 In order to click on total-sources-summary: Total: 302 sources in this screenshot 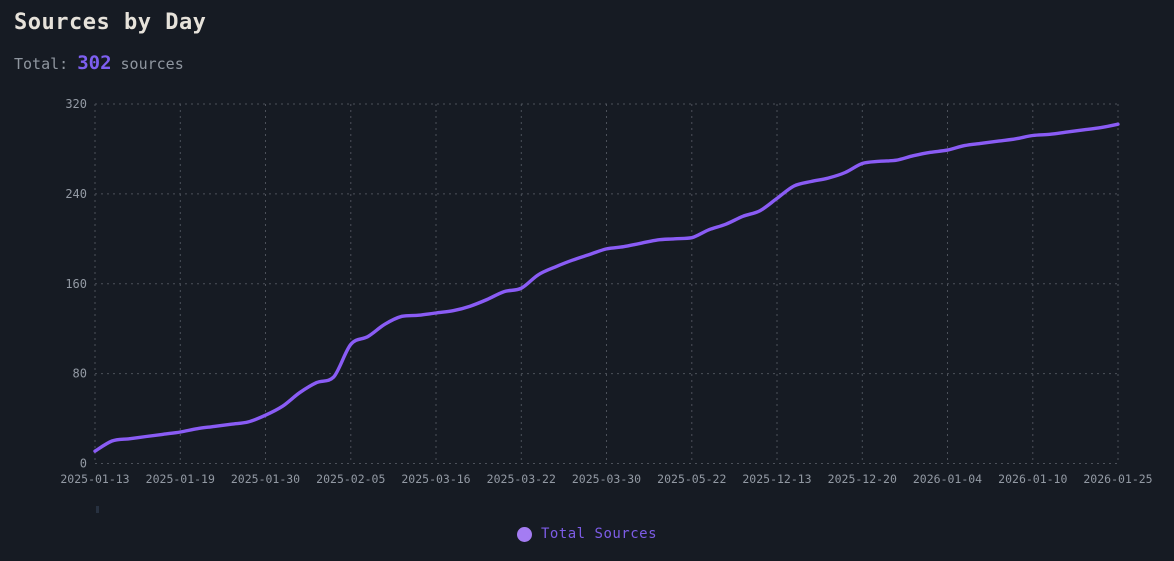, I will do `click(99, 63)`.